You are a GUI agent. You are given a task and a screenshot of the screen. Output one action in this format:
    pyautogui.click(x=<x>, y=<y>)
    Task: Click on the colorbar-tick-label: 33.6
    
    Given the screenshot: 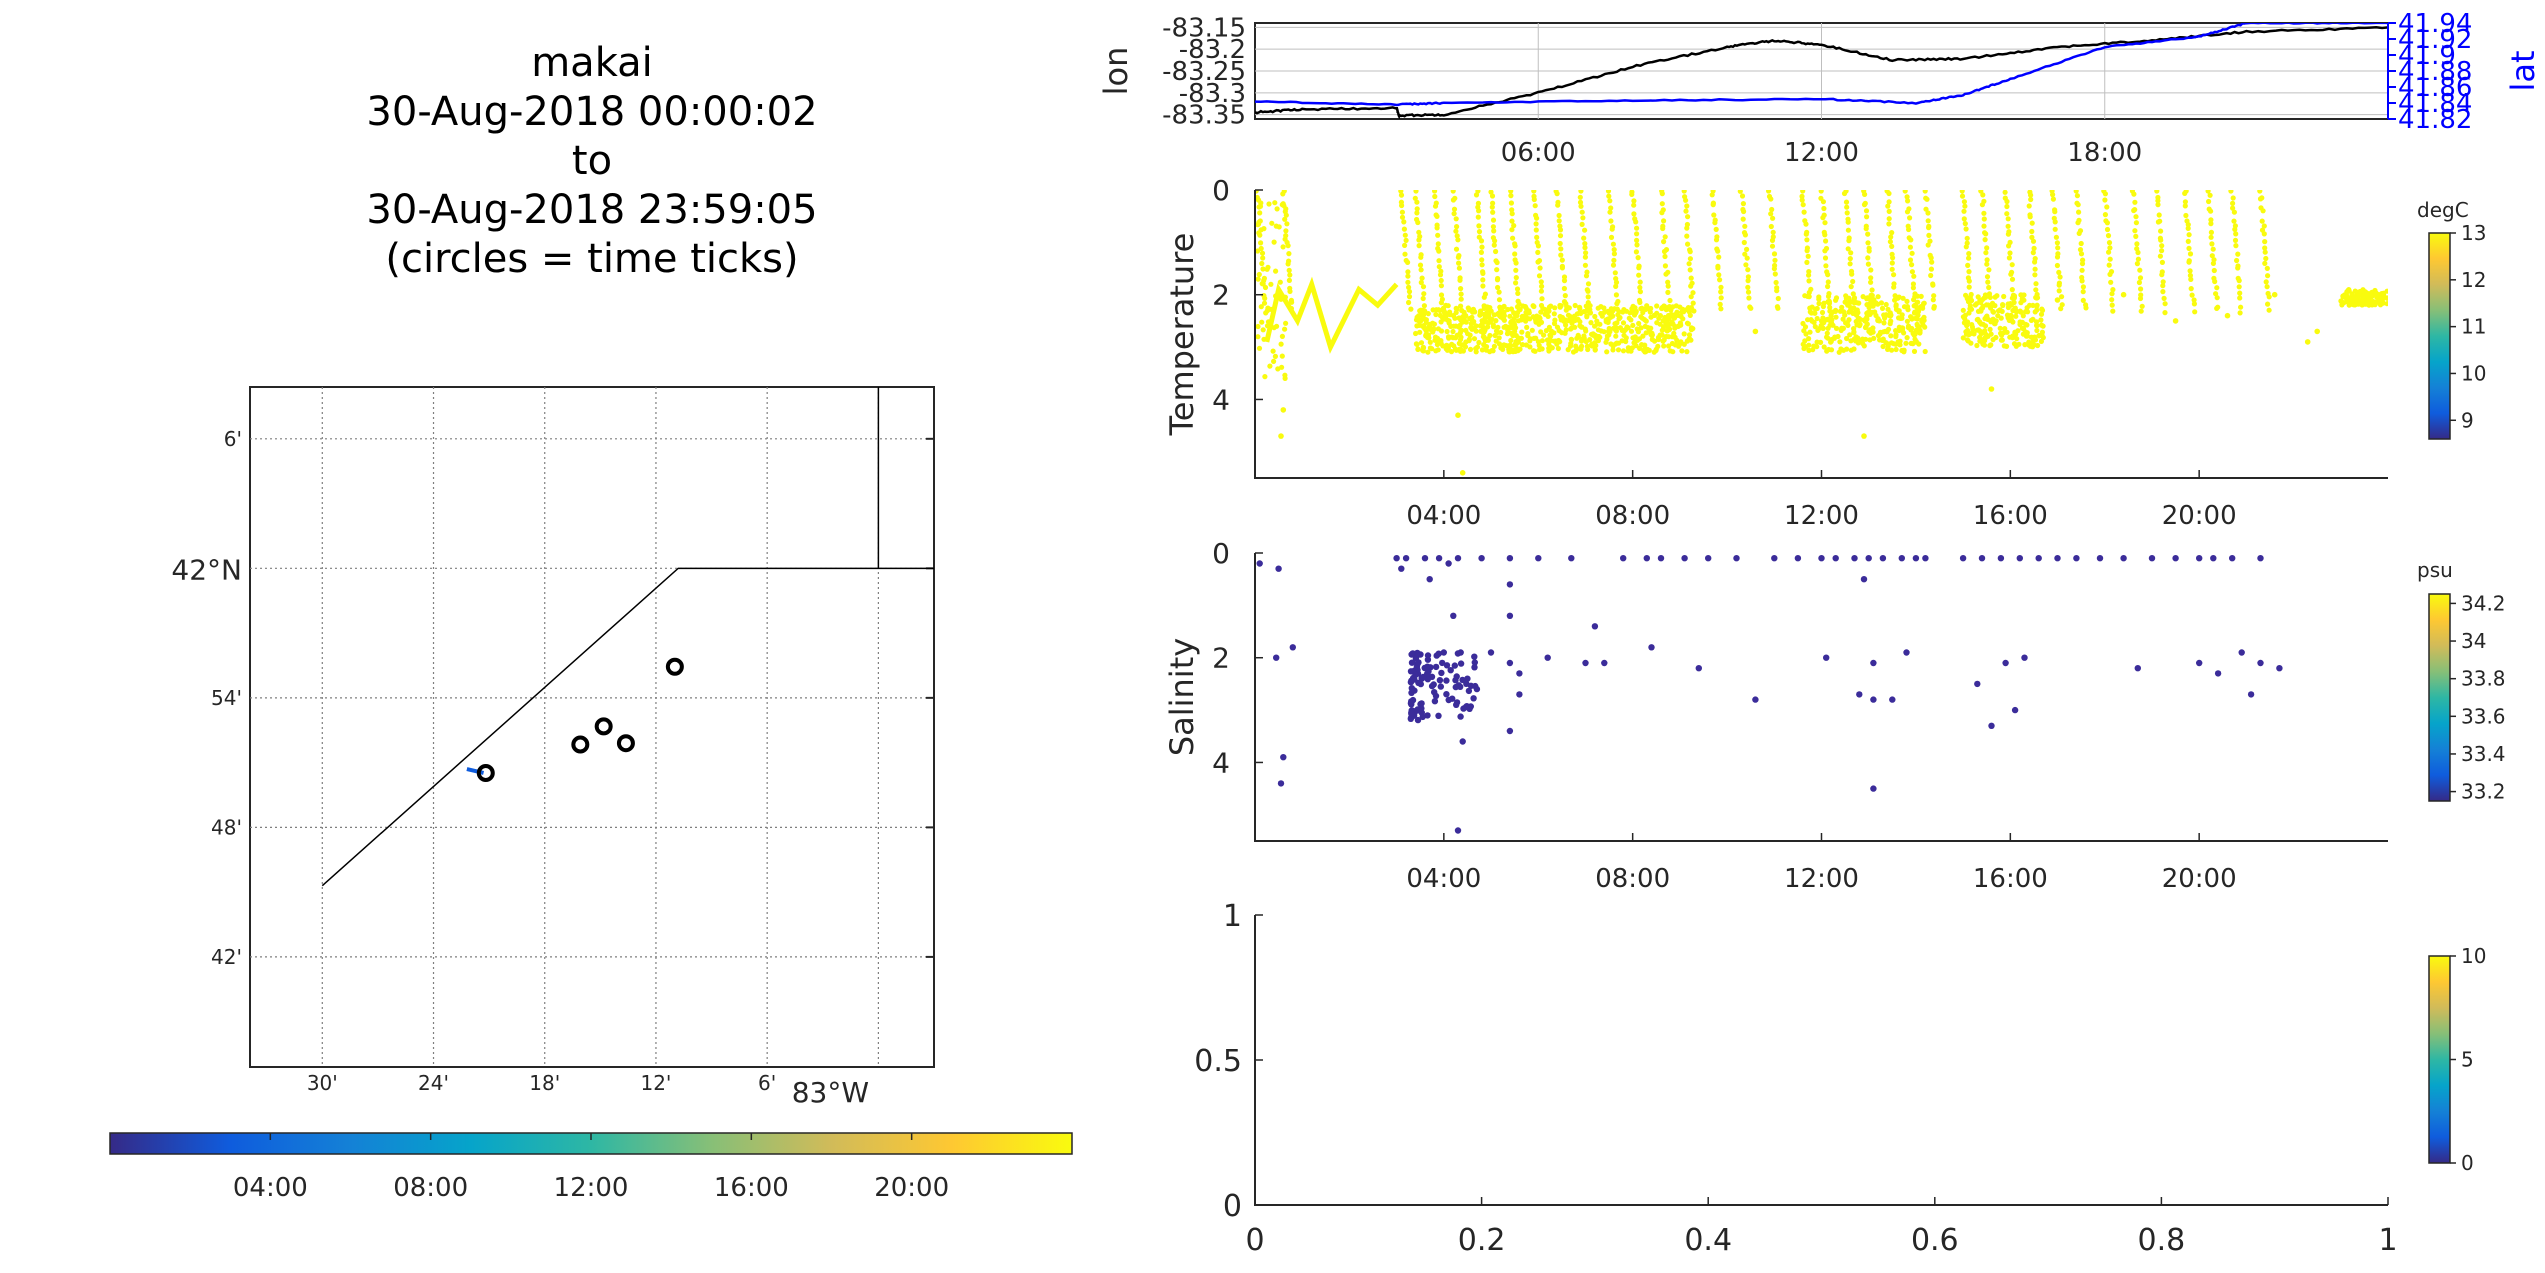 What is the action you would take?
    pyautogui.click(x=2483, y=716)
    